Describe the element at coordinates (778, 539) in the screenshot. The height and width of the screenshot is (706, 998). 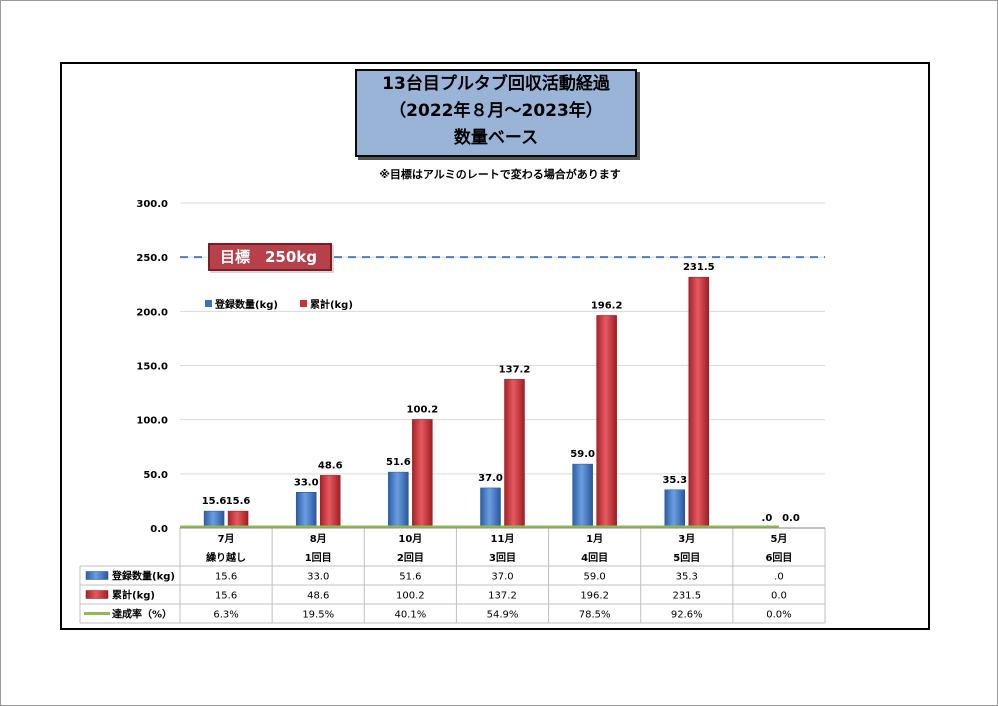
I see `category-label: 5月` at that location.